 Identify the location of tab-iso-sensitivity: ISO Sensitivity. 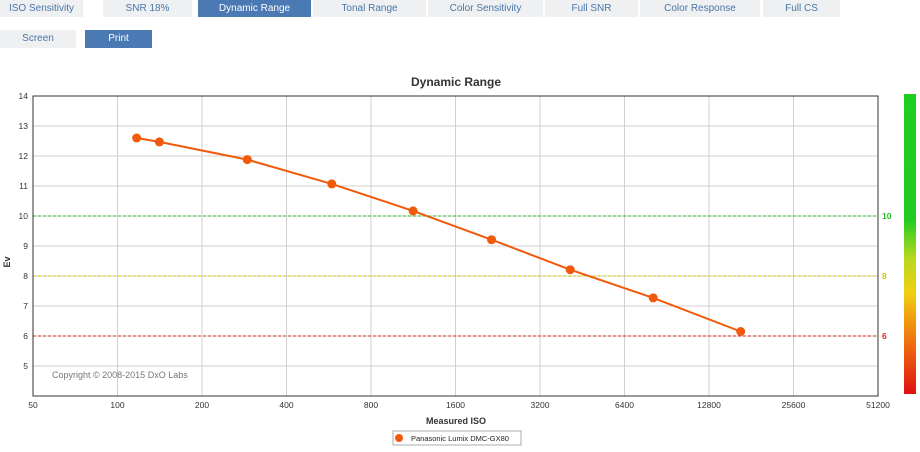
(41, 8).